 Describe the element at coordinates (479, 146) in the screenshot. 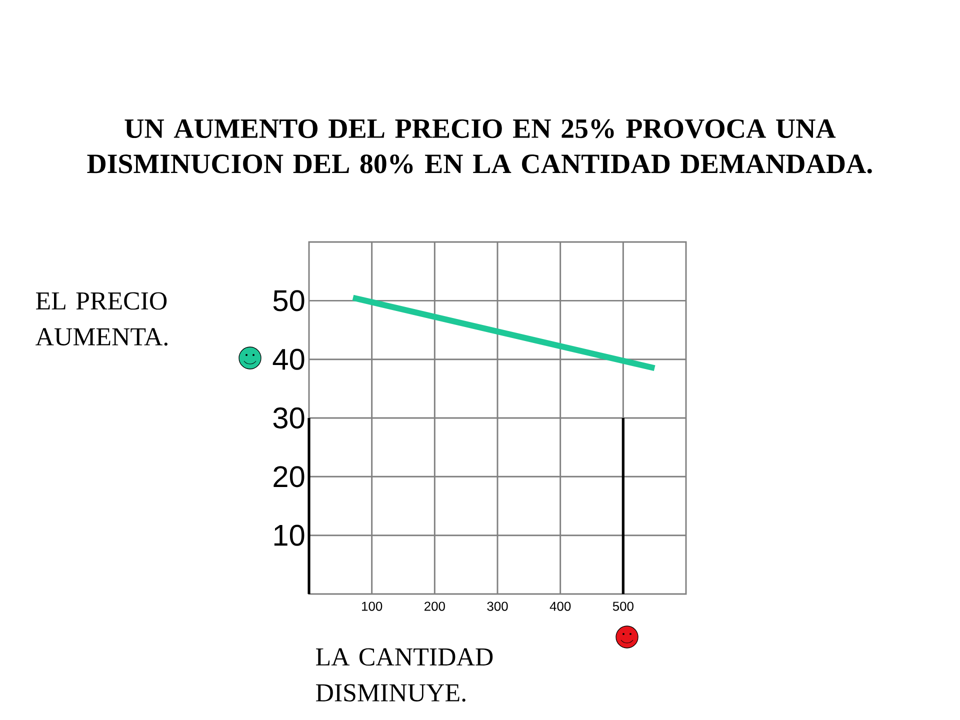

I see `chart-title: UN AUMENTO DEL PRECIO EN 25% PROVOCA UNA DISMINUCION DEL 80% EN LA CANTIDAD DEMANDADA.` at that location.